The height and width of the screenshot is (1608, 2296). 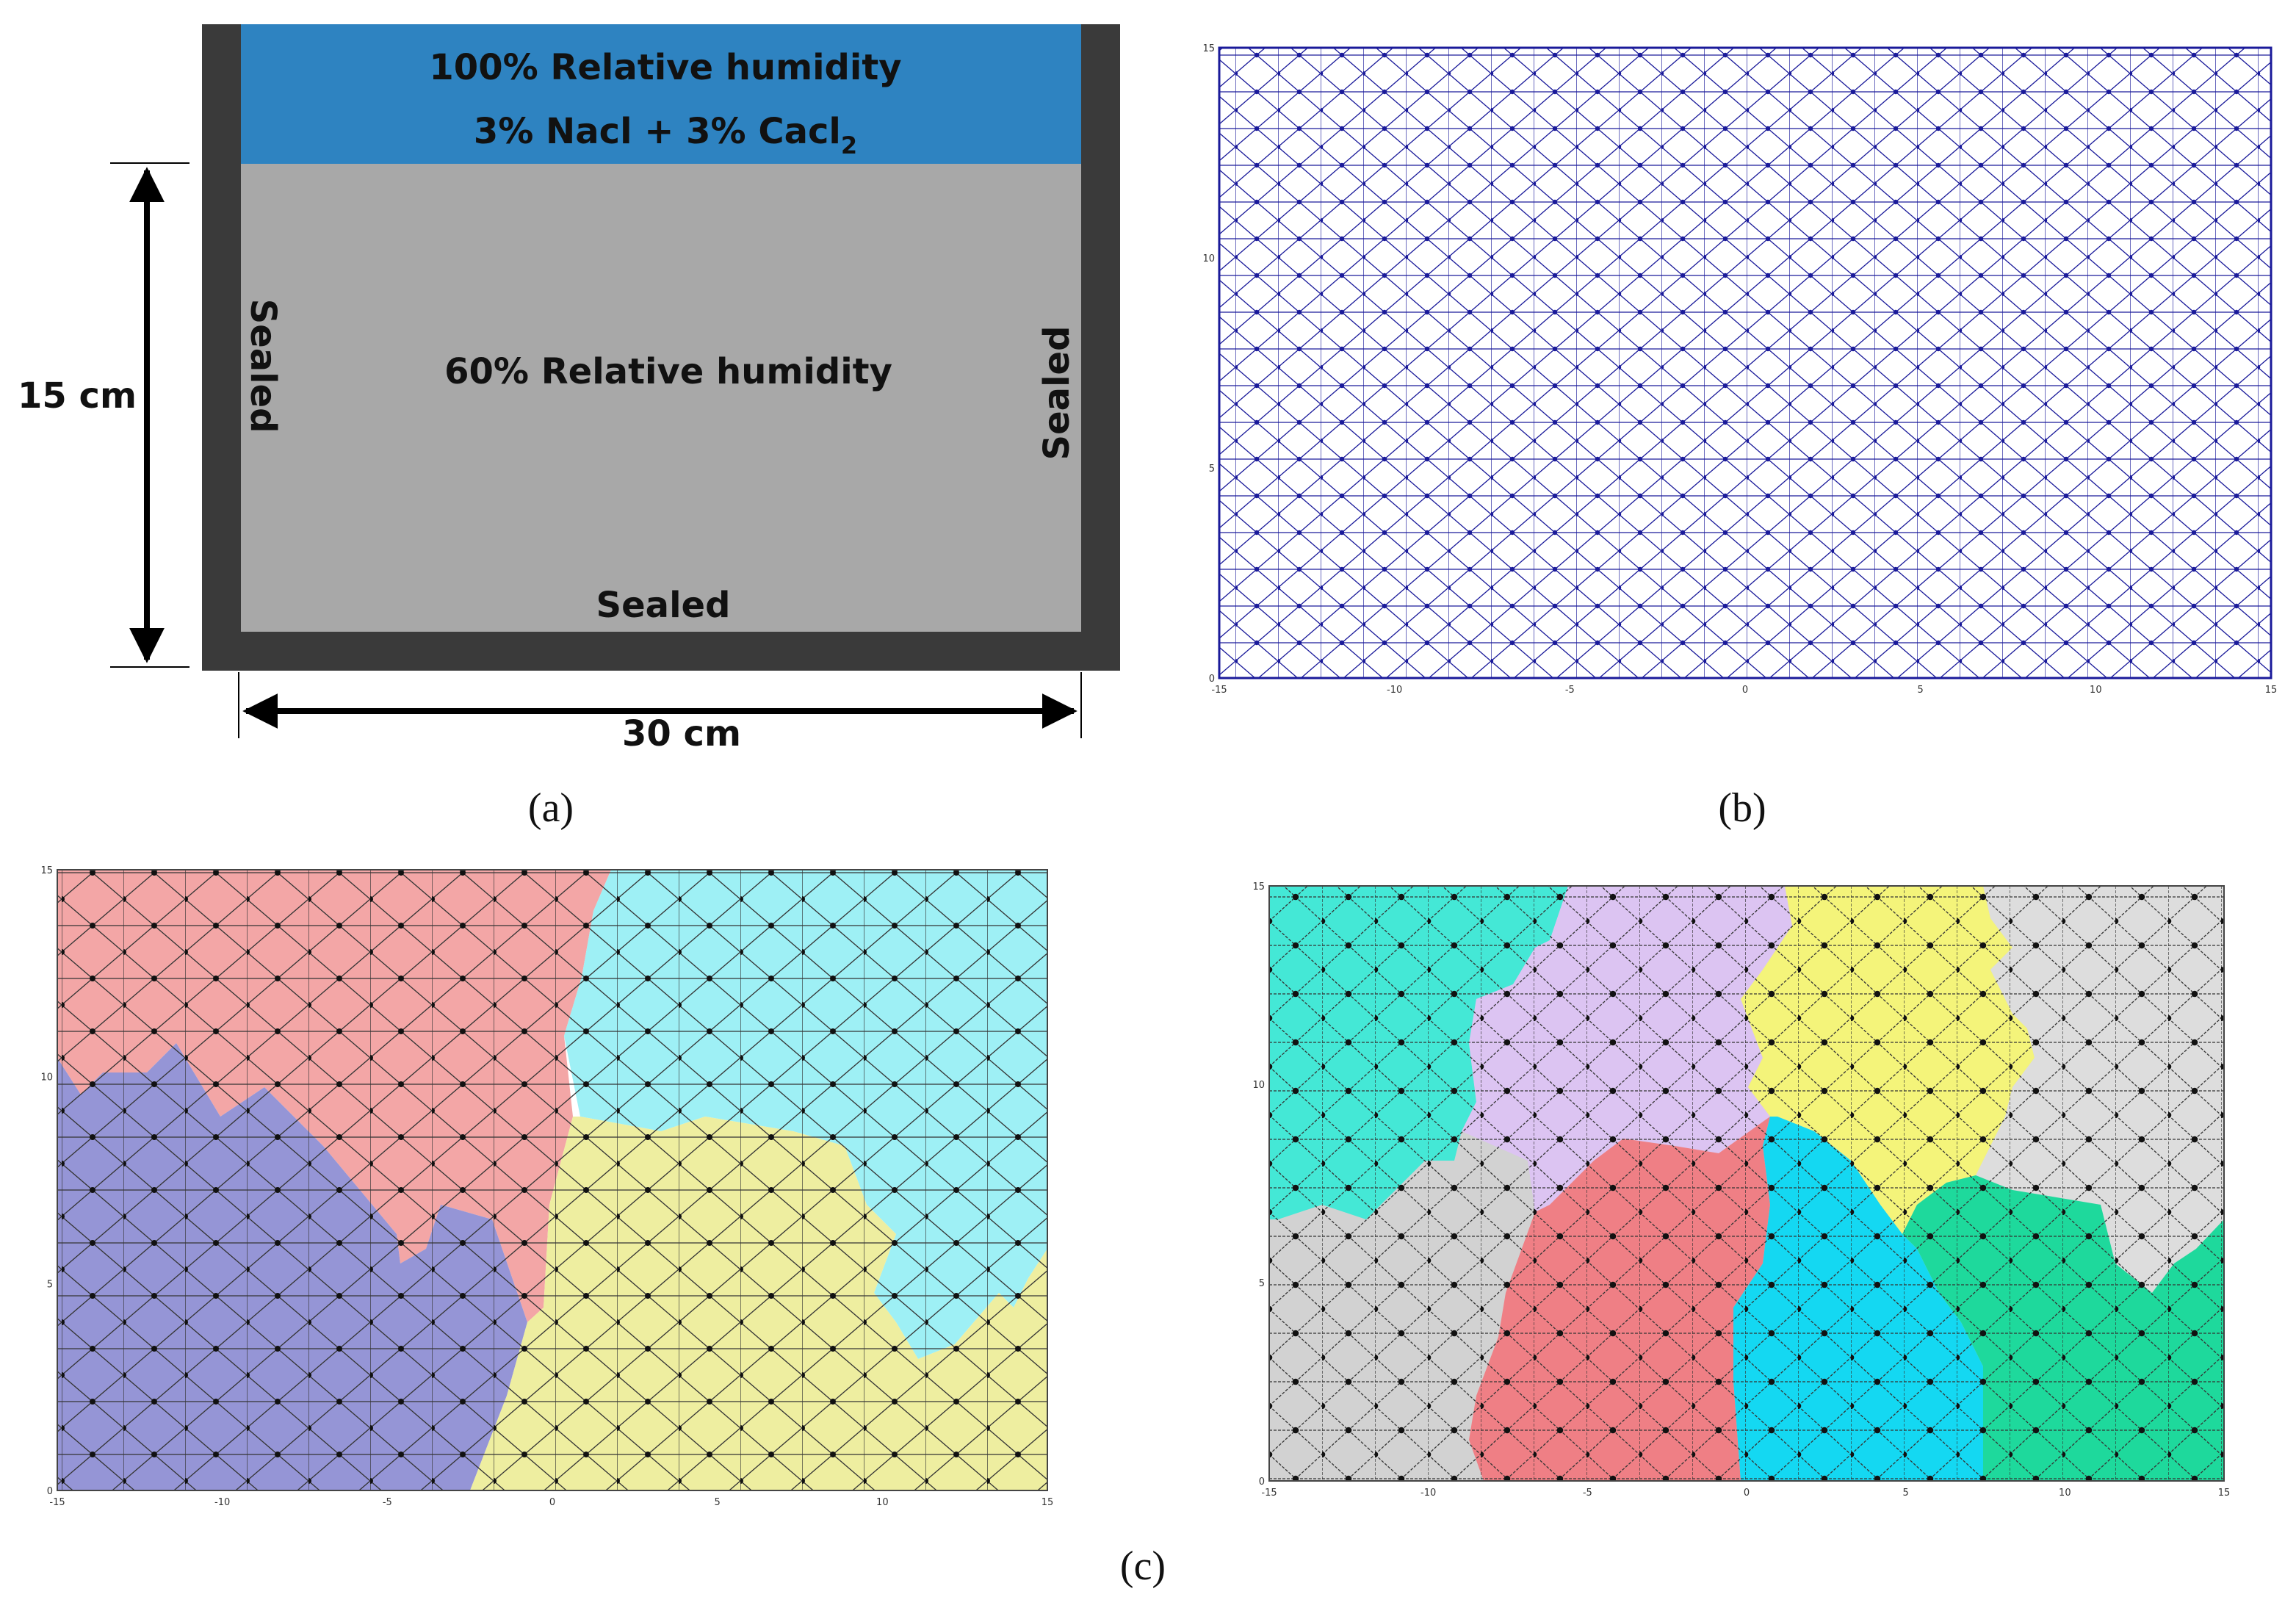 I want to click on bottom-sealed-label: Sealed, so click(x=663, y=605).